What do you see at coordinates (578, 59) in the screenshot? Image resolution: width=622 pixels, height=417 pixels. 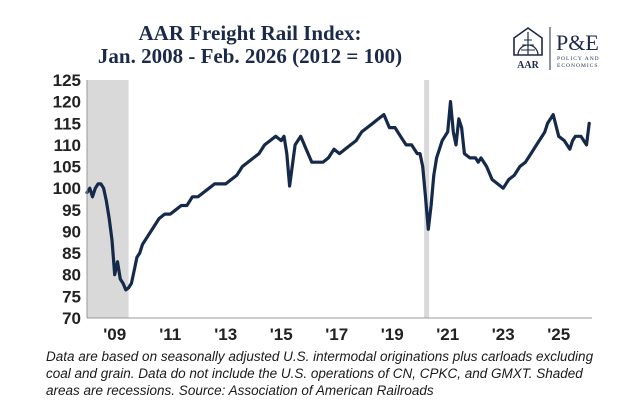 I see `pe-logo-subtext-1: POLICY AND` at bounding box center [578, 59].